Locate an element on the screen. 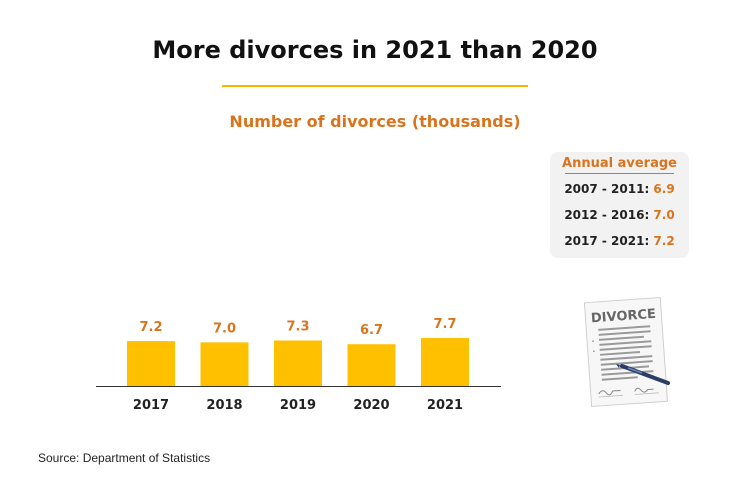  title-underline is located at coordinates (375, 86).